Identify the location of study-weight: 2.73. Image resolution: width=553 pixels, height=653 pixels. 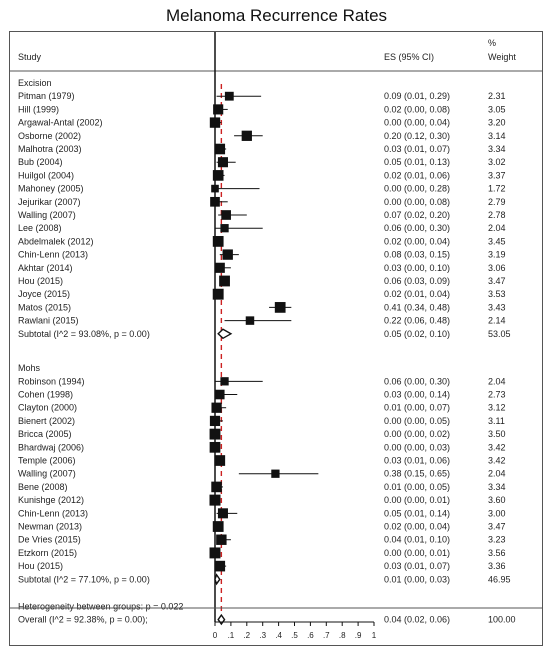
(497, 395).